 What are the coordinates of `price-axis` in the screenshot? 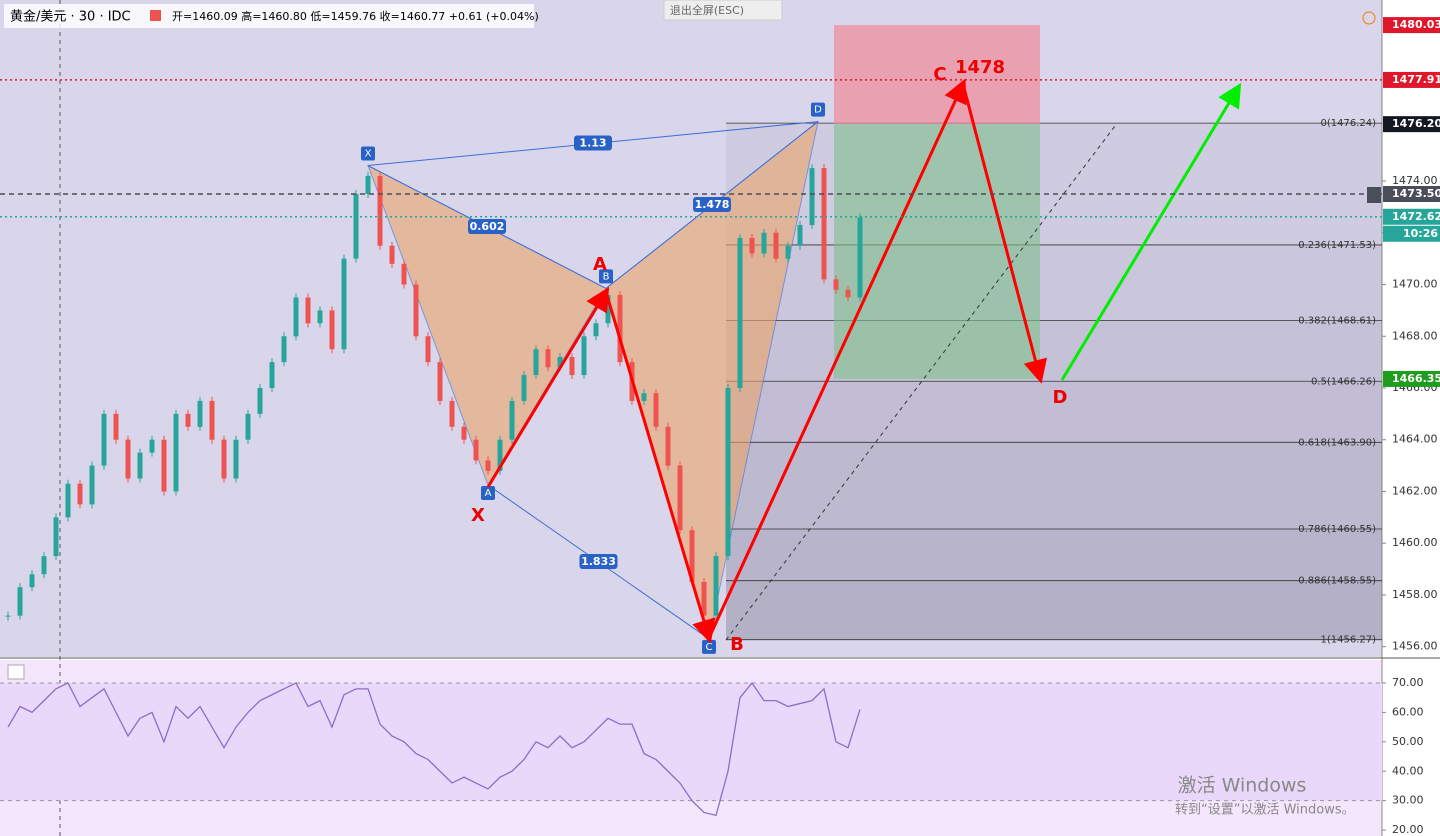 It's located at (1411, 418).